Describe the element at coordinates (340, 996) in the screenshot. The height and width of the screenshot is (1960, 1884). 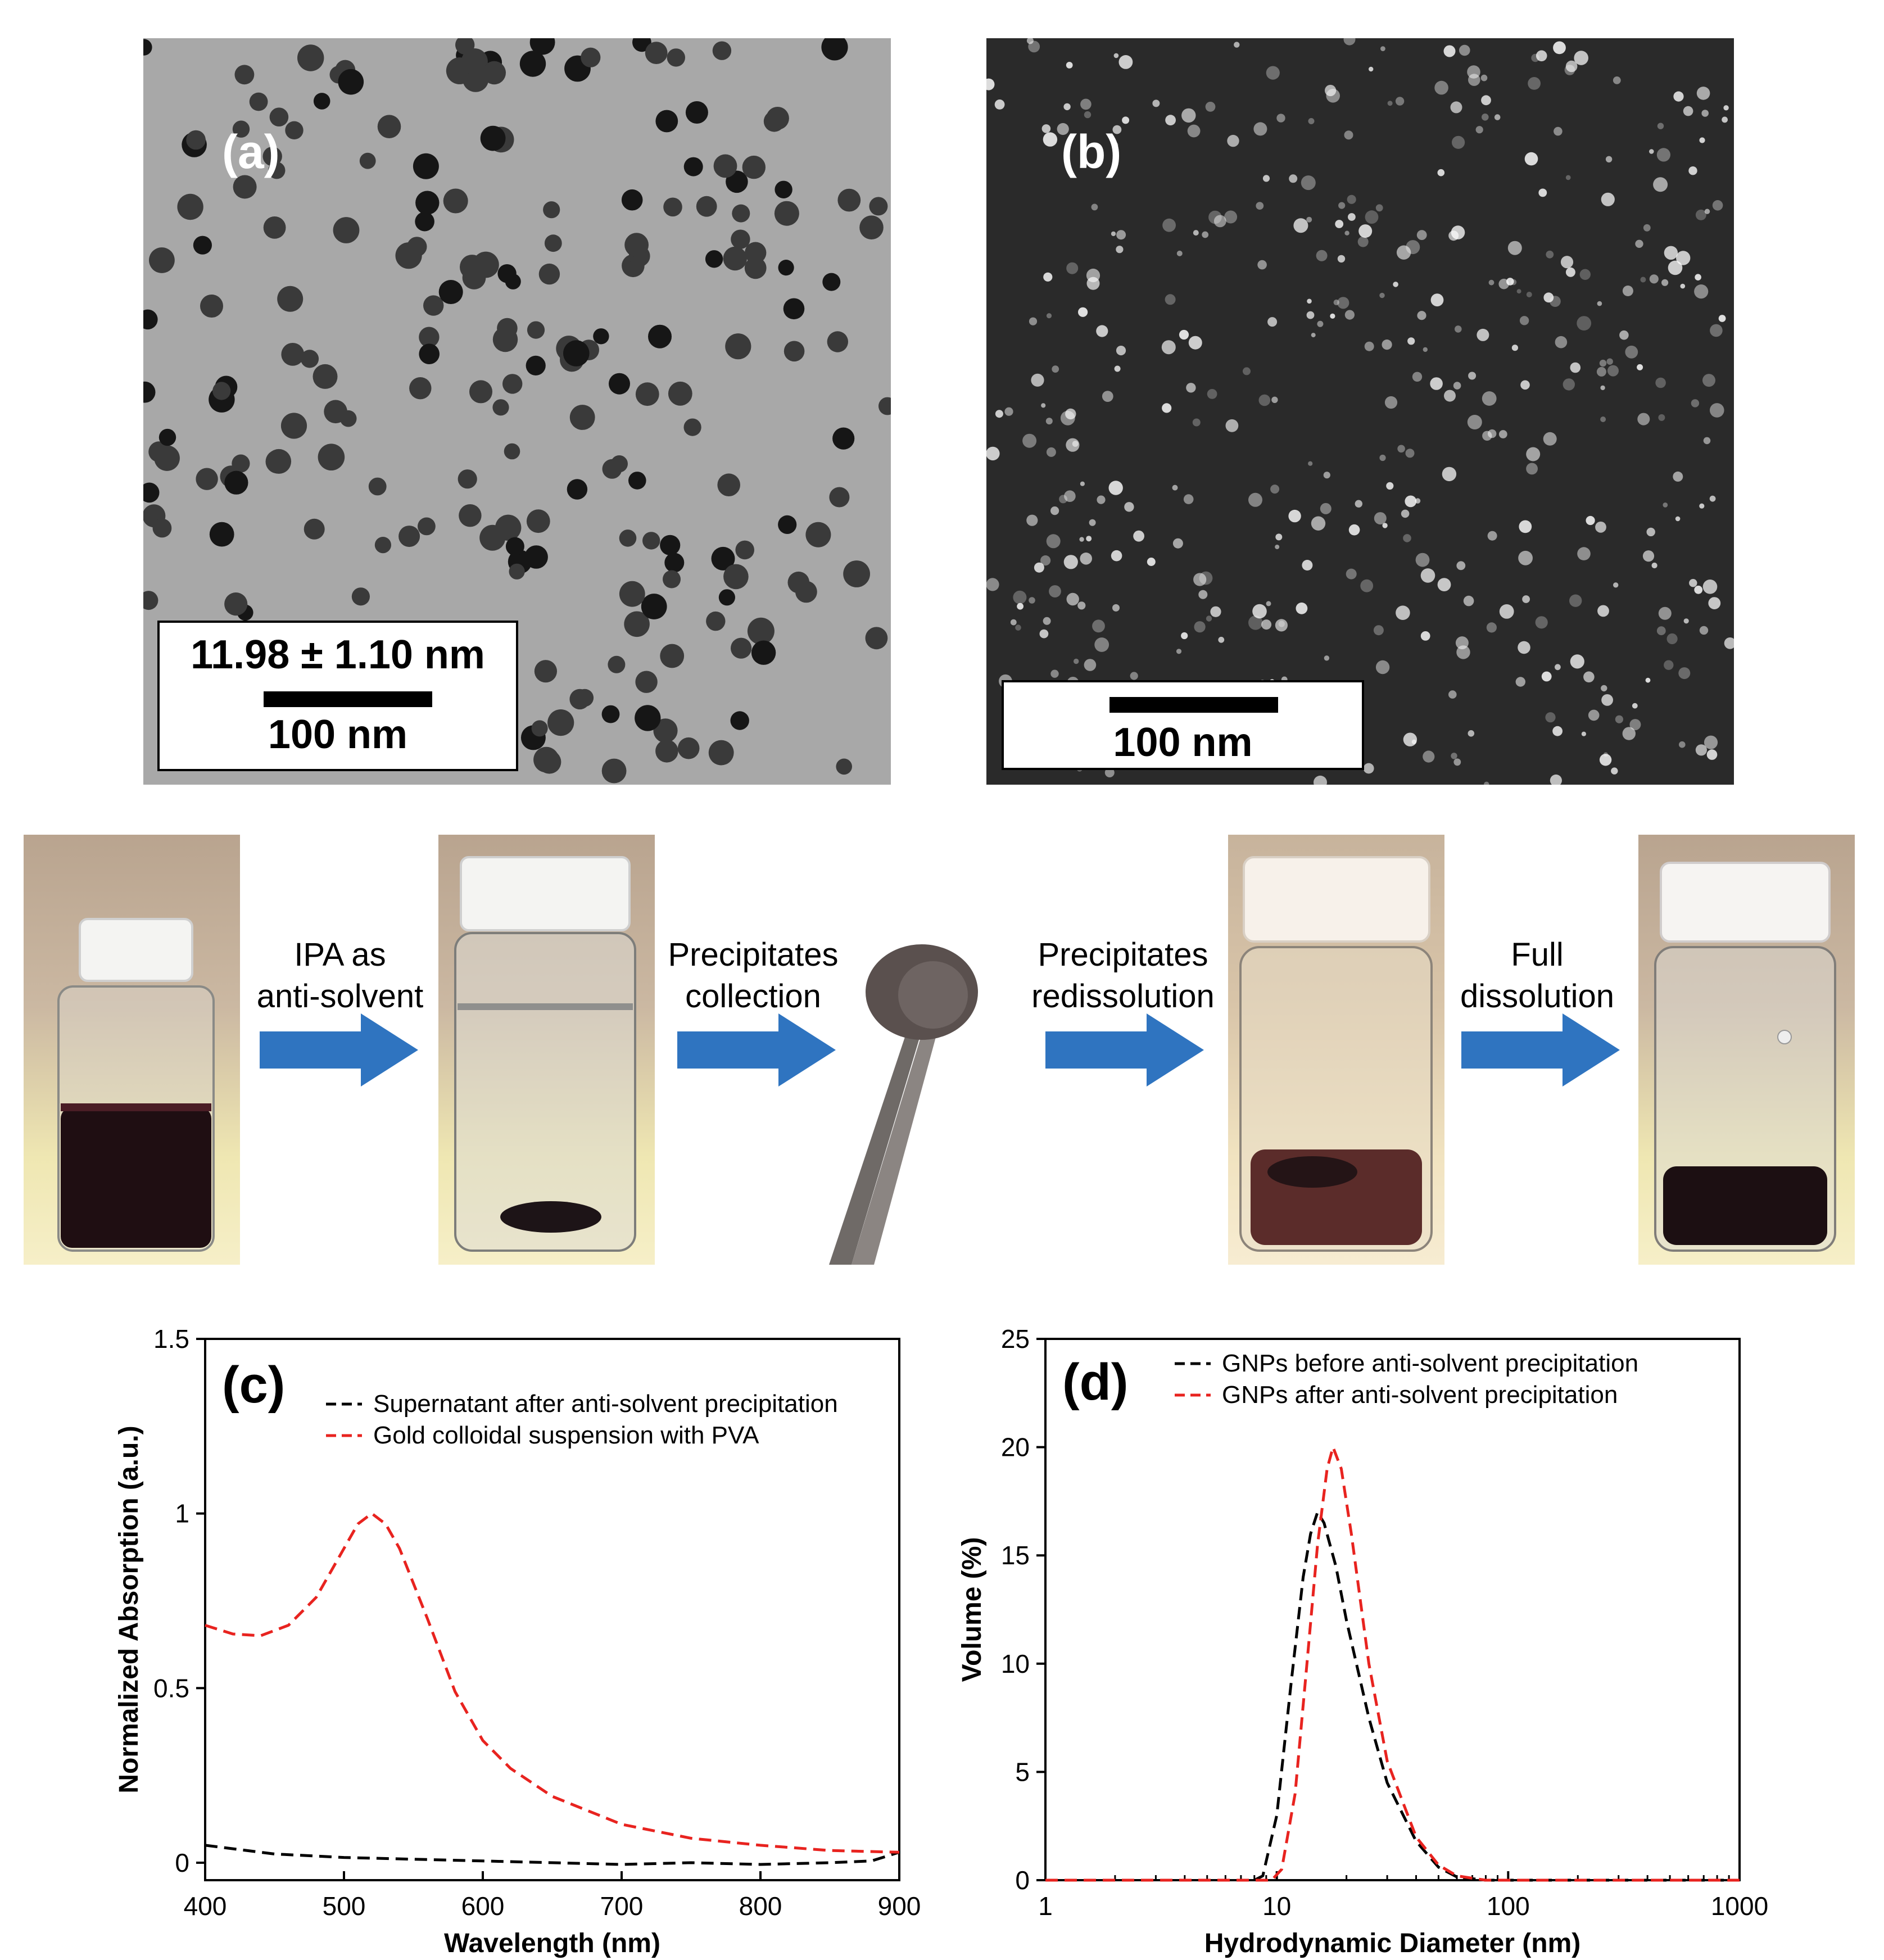
I see `step-label-line: anti-solvent` at that location.